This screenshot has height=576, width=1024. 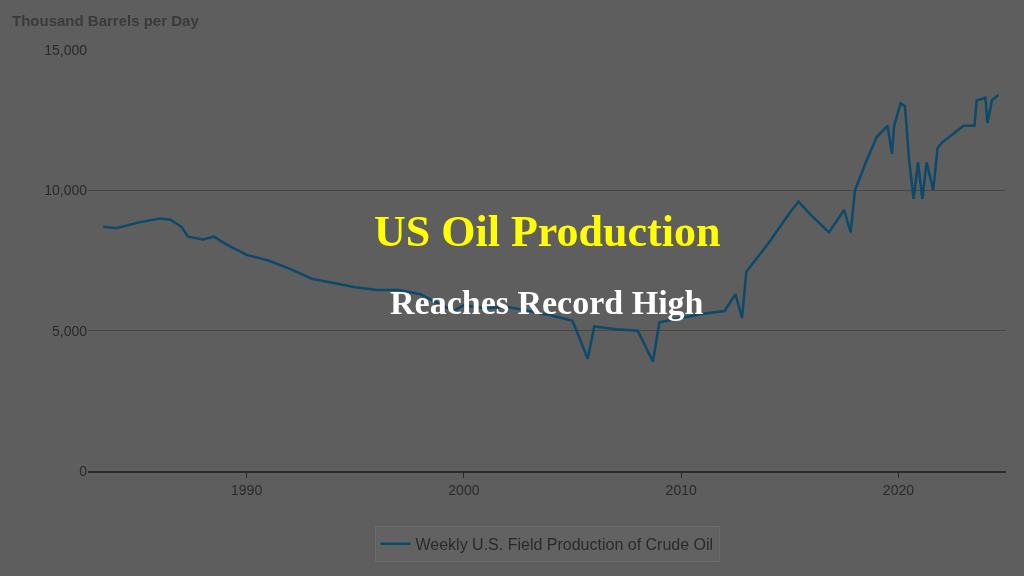 What do you see at coordinates (564, 544) in the screenshot?
I see `legend-label: Weekly U.S. Field Production of Crude Oil` at bounding box center [564, 544].